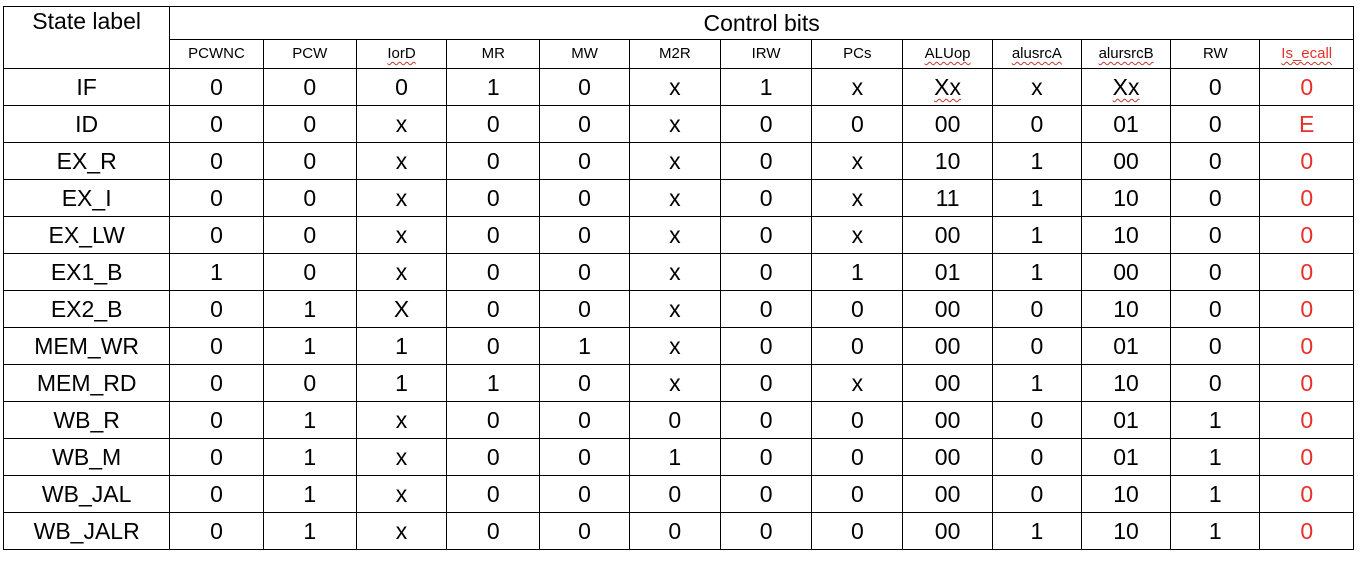  I want to click on control-bit-cell: 01, so click(947, 272).